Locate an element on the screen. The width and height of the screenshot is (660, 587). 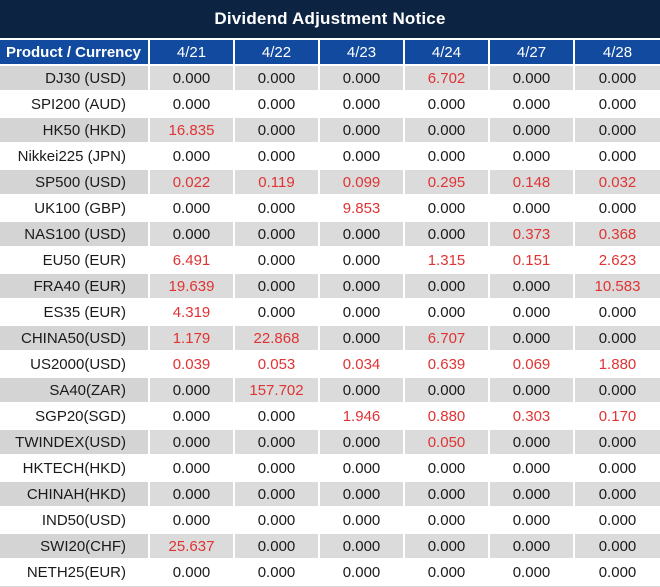
value-cell: 0.053 is located at coordinates (277, 365).